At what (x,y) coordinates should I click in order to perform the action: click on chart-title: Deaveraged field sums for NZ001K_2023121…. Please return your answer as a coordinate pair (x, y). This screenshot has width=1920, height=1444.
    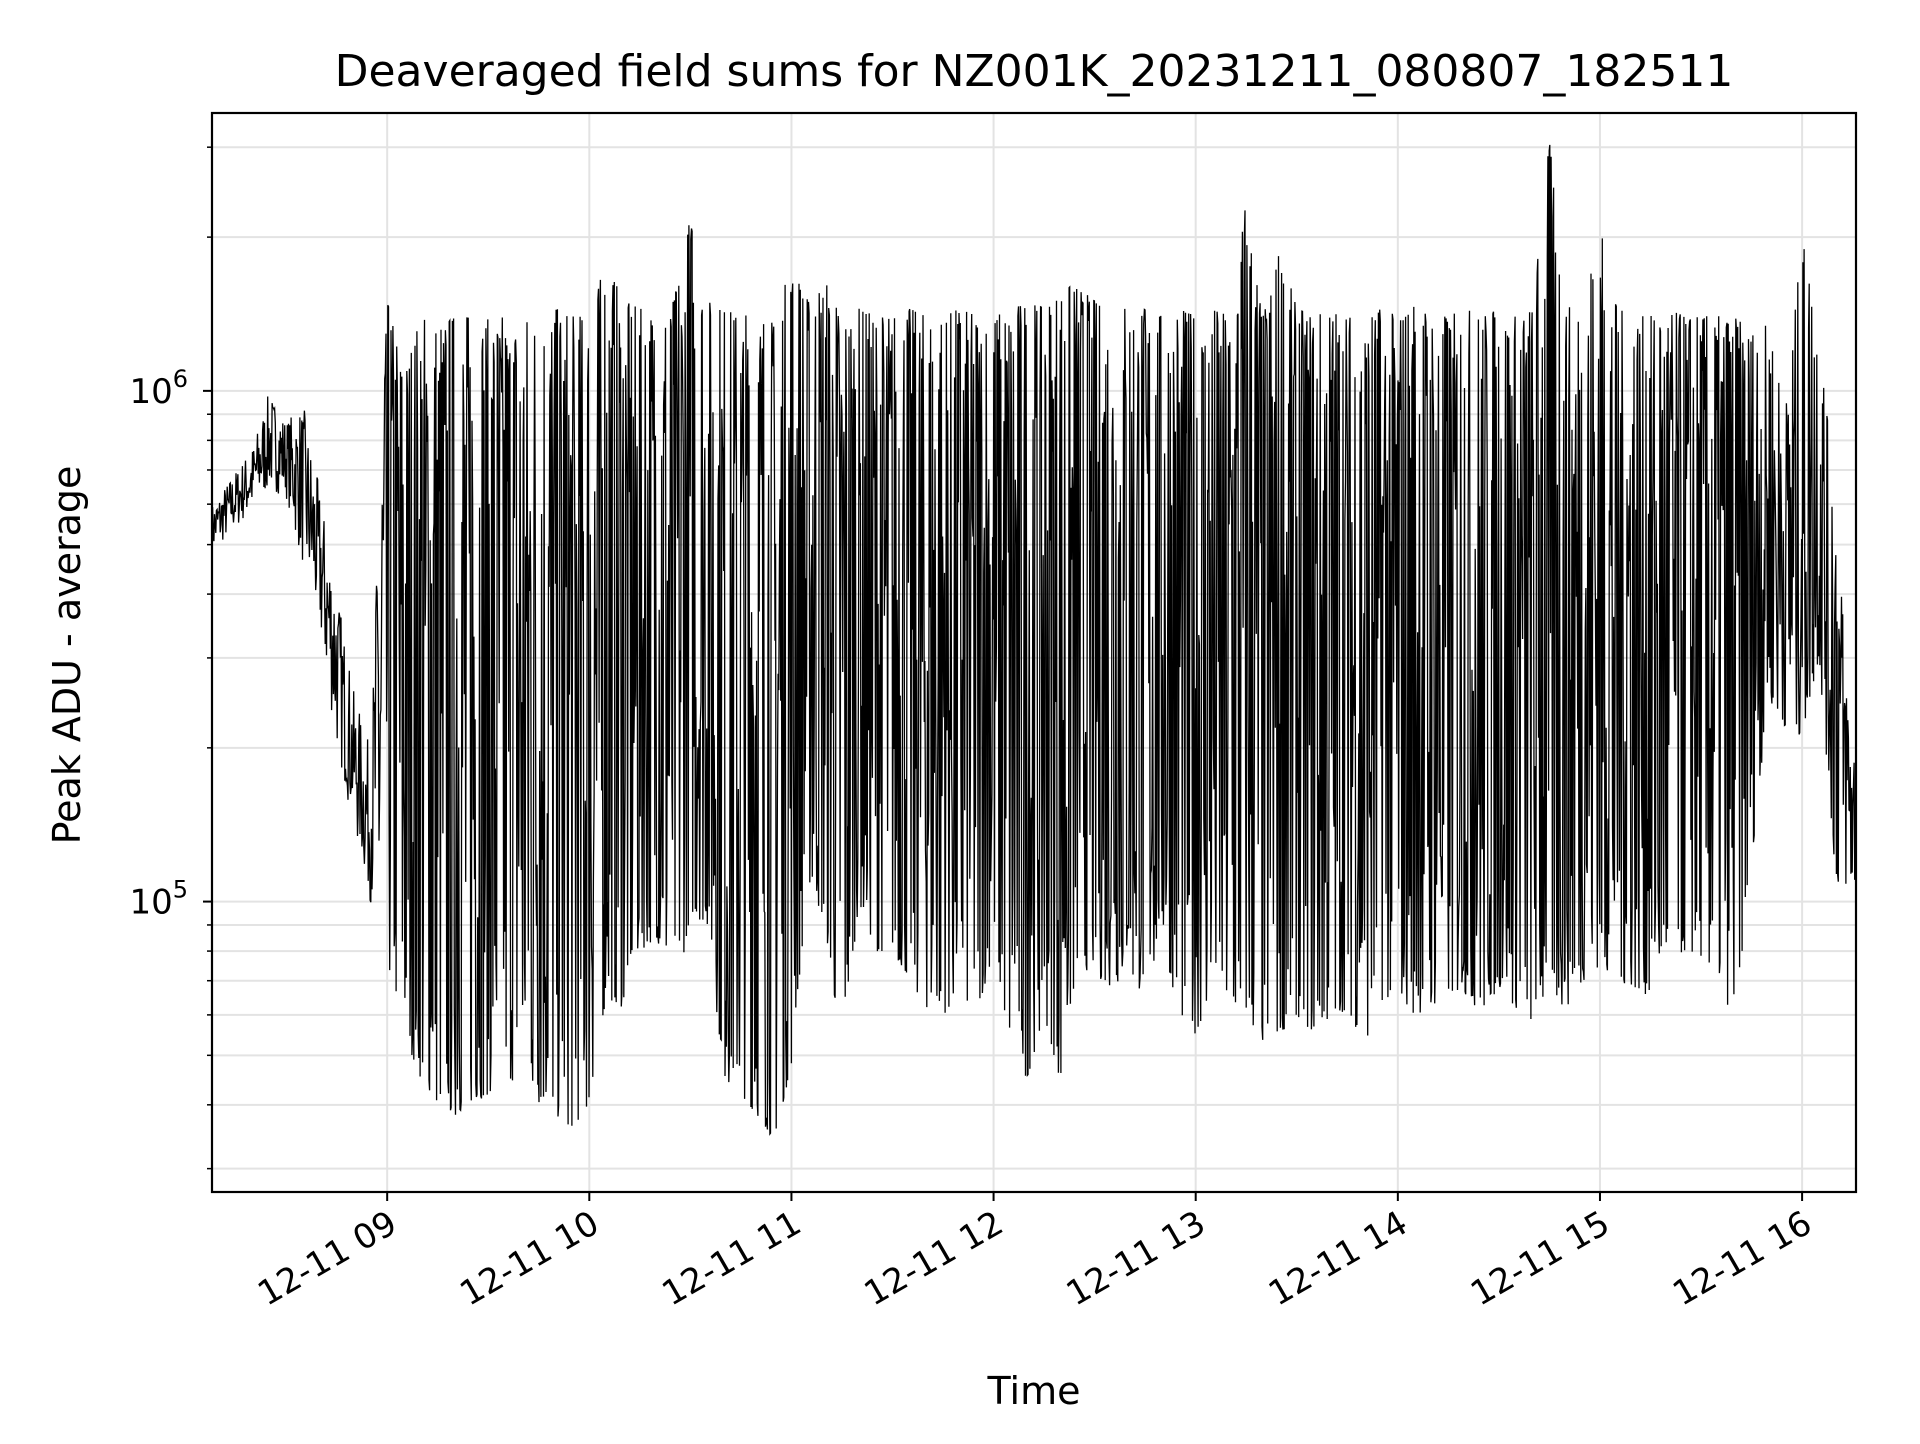
    Looking at the image, I should click on (1034, 71).